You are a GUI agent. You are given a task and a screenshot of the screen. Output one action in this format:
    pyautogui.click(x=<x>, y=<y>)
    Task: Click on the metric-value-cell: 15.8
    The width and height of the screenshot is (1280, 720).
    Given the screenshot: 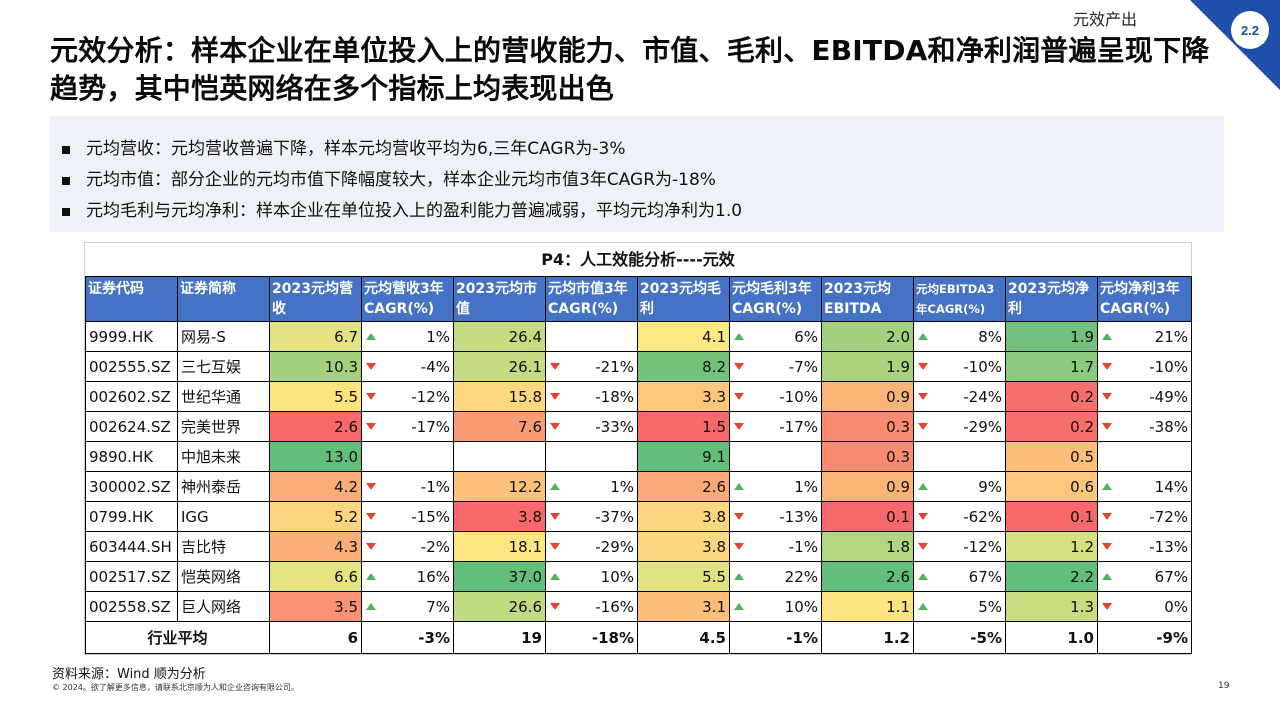 What is the action you would take?
    pyautogui.click(x=499, y=396)
    